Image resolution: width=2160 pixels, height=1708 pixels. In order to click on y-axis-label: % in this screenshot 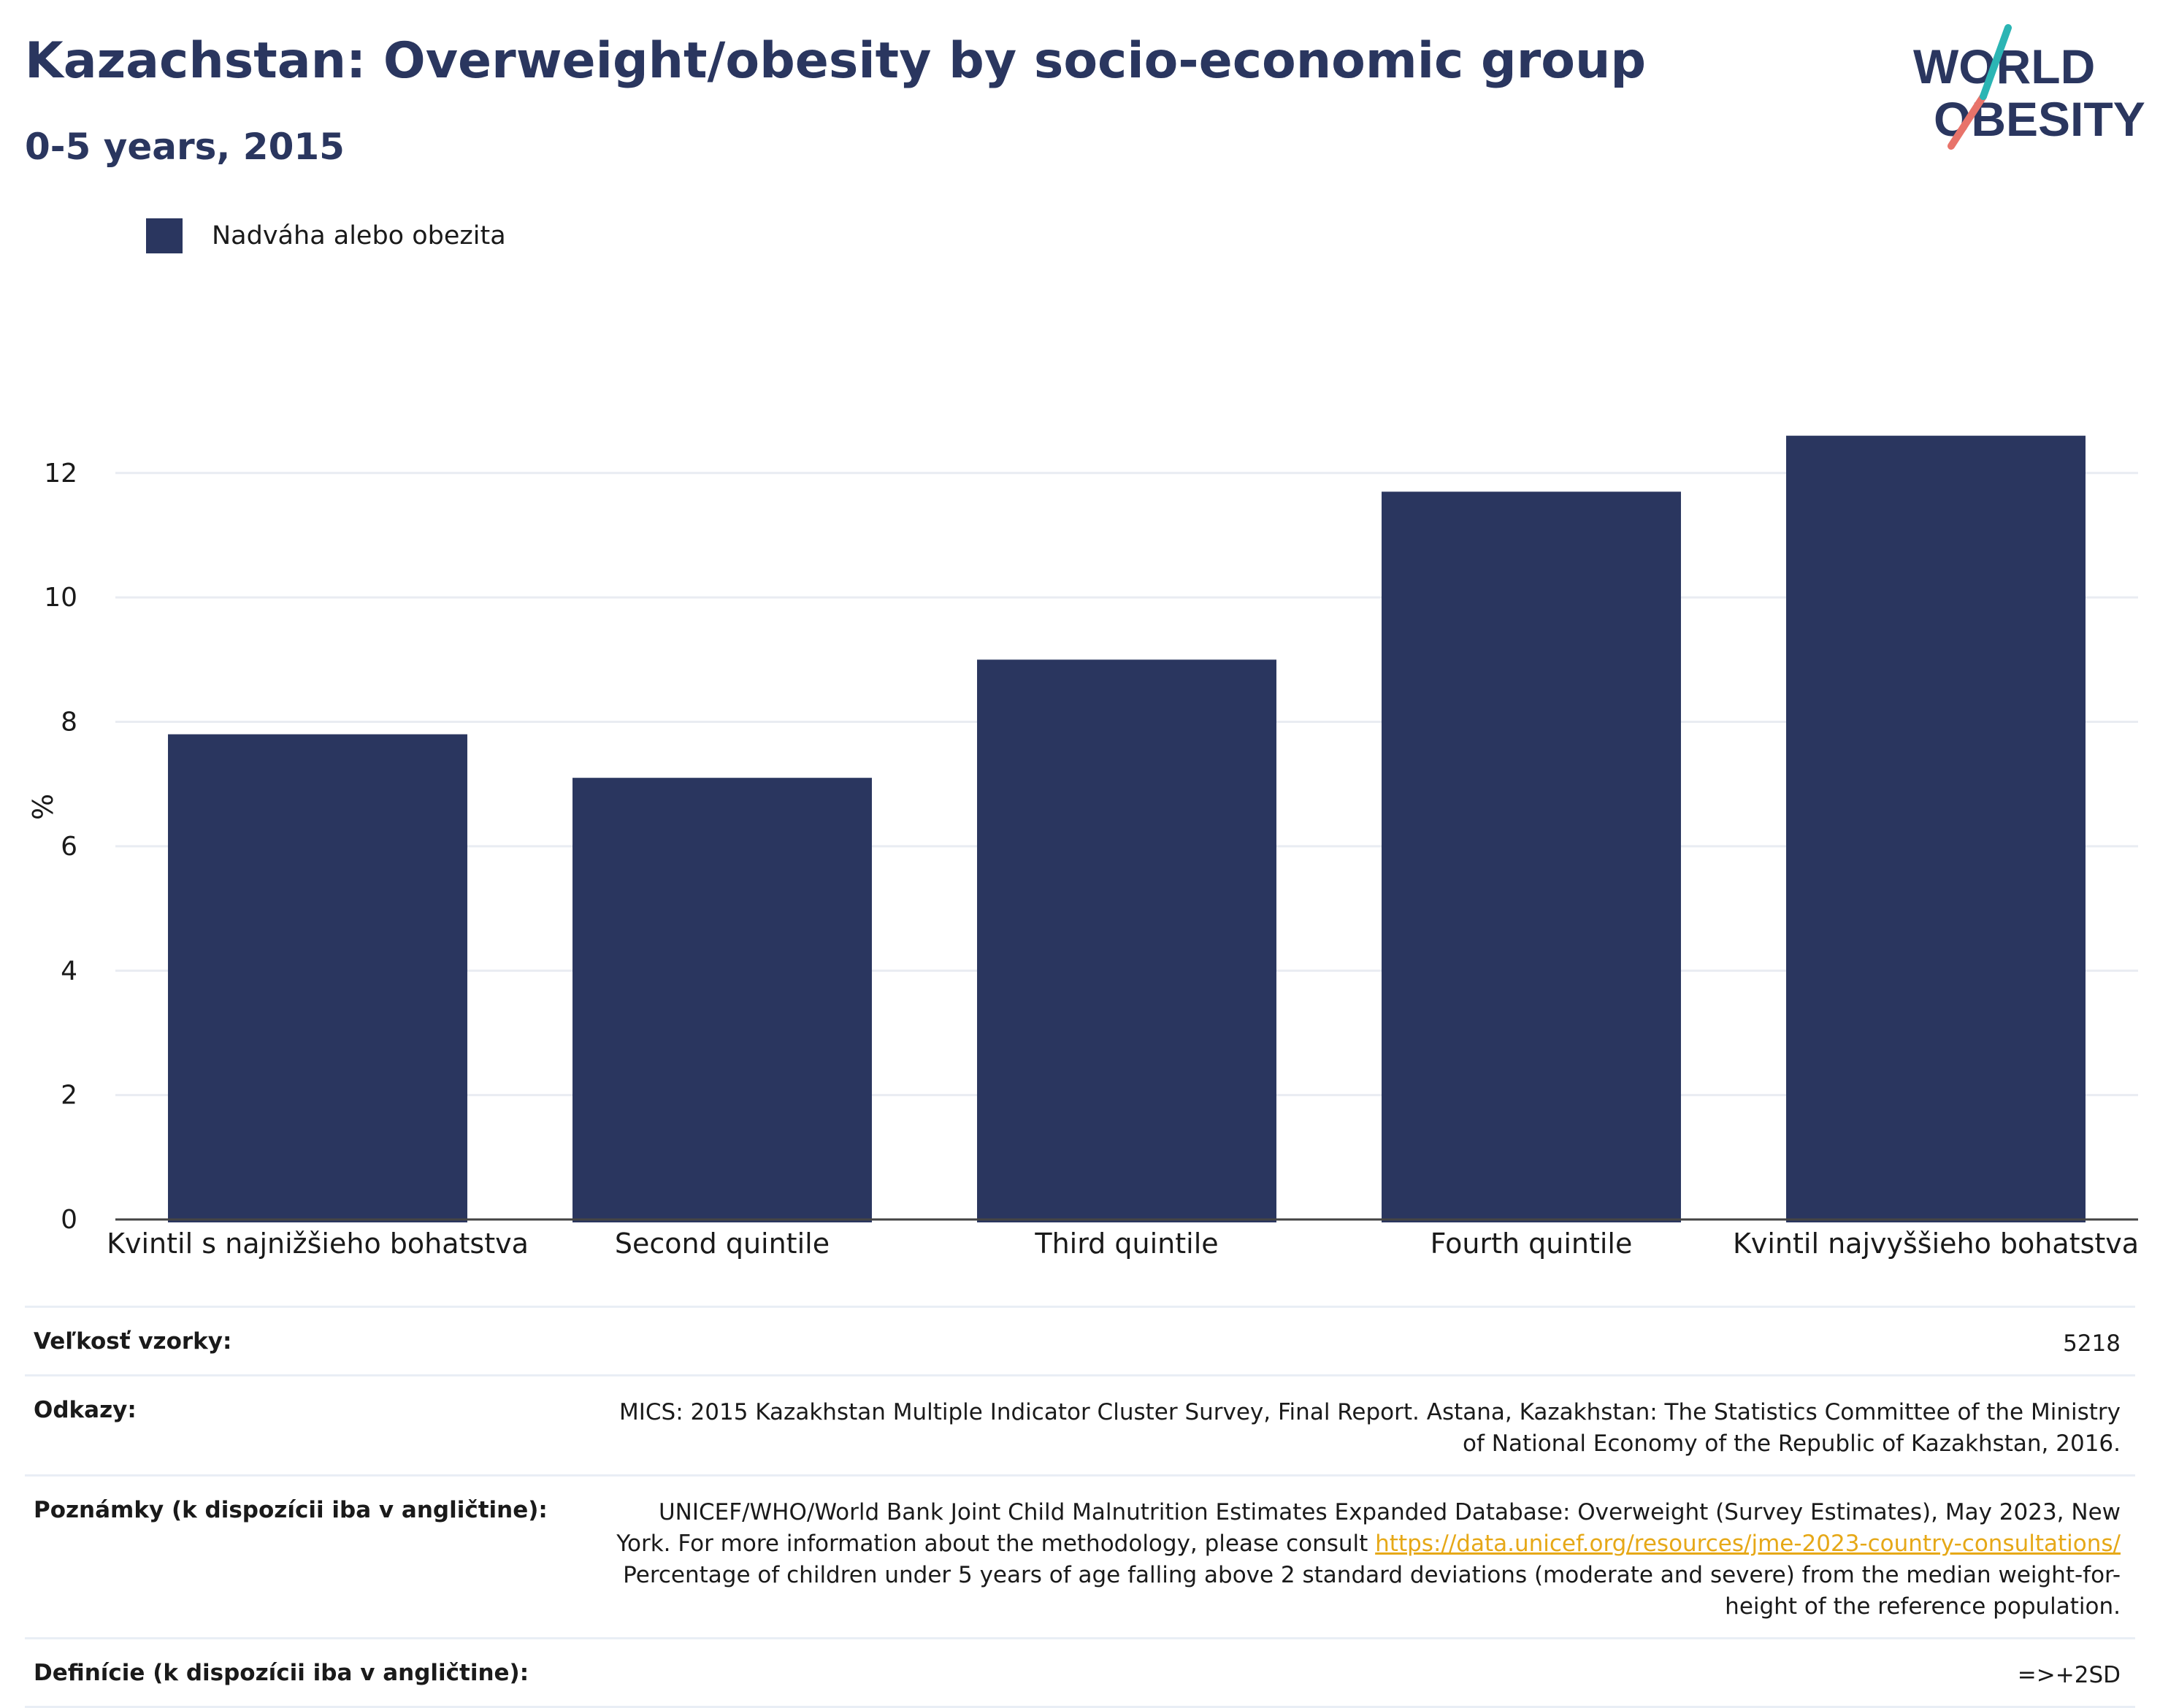, I will do `click(43, 807)`.